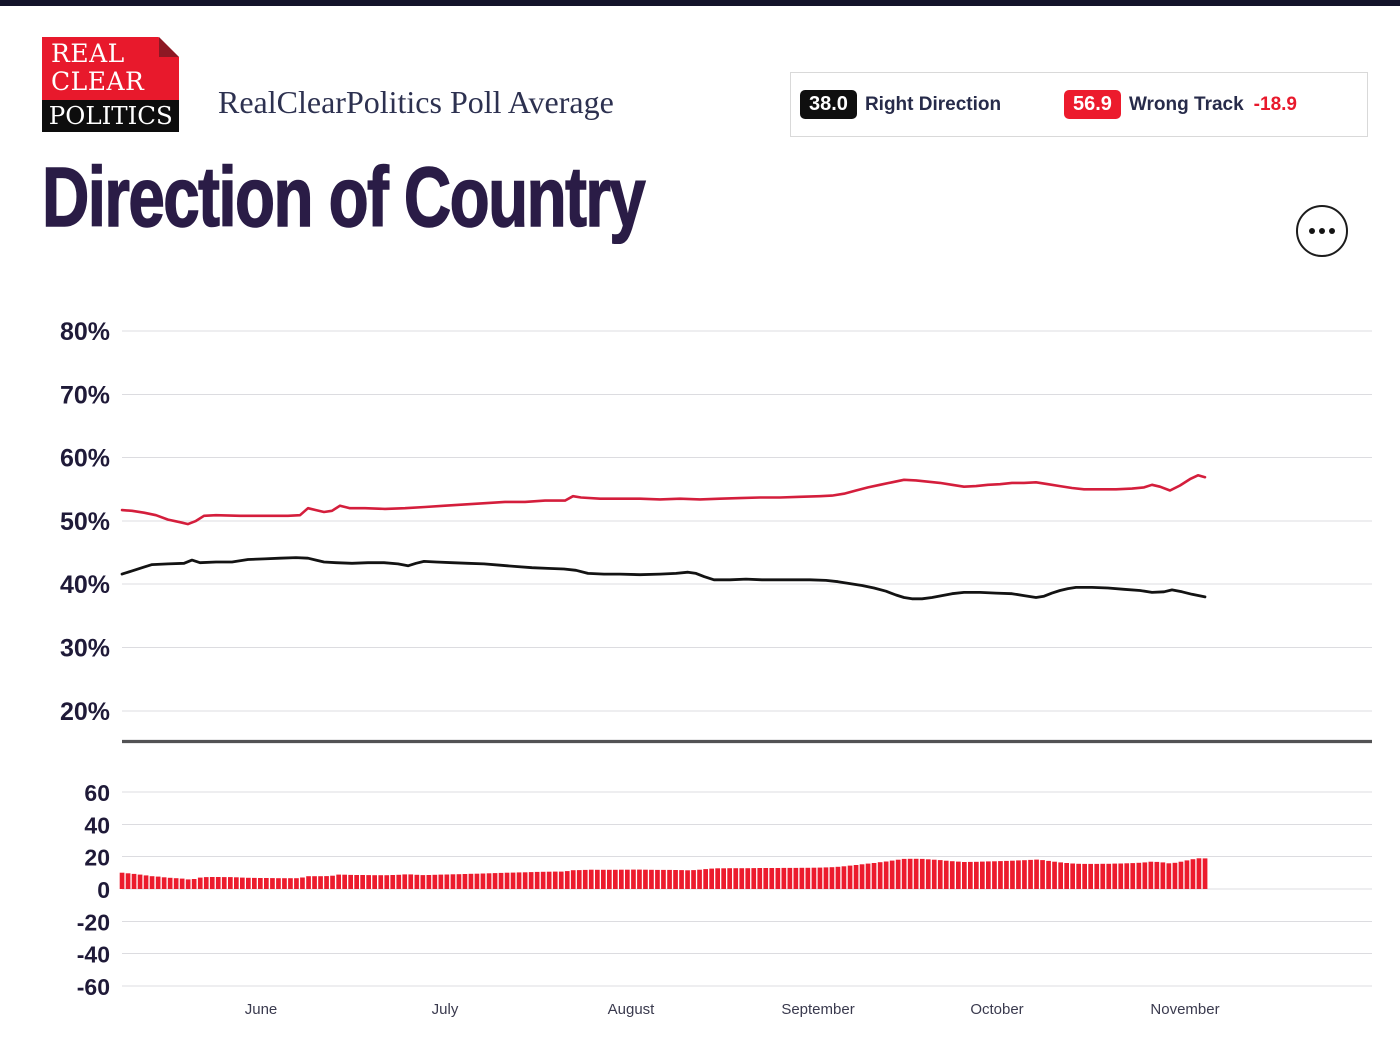  Describe the element at coordinates (97, 793) in the screenshot. I see `spread-axis-tick-label: 60` at that location.